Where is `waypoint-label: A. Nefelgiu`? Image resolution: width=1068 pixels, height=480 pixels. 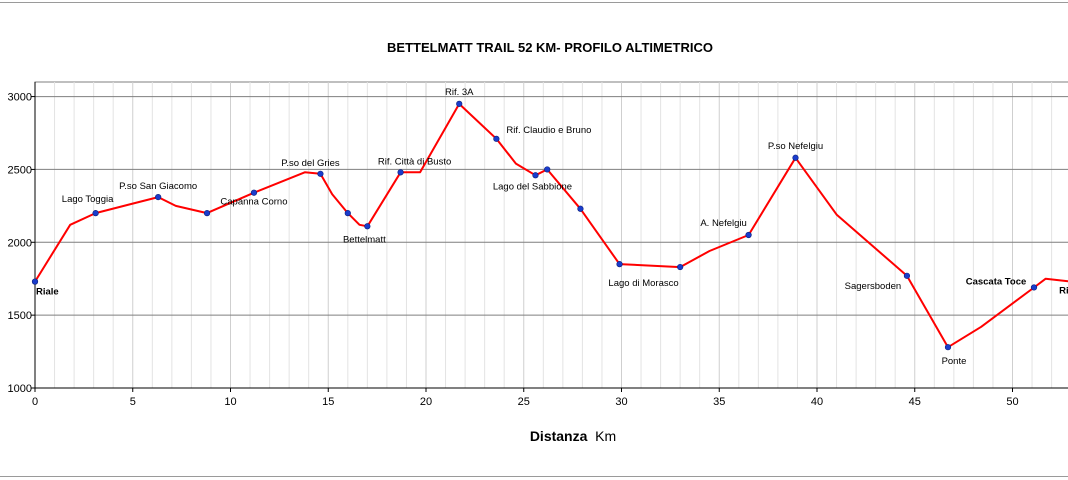 waypoint-label: A. Nefelgiu is located at coordinates (723, 223).